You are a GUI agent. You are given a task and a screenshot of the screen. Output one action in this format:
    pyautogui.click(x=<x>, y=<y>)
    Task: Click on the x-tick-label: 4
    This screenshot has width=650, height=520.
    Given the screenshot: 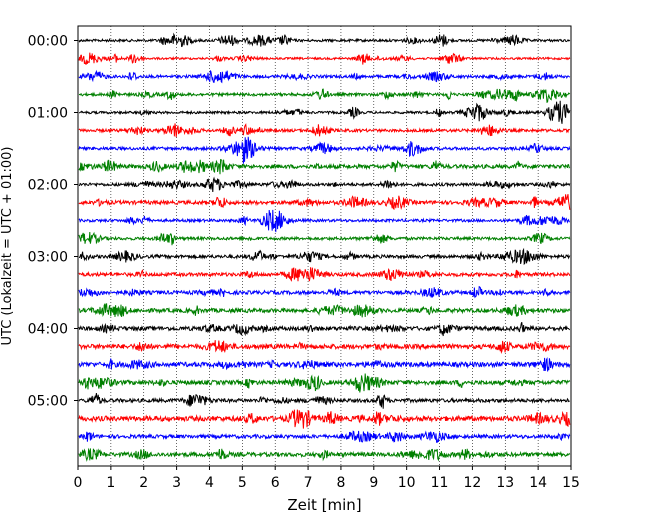 What is the action you would take?
    pyautogui.click(x=209, y=483)
    